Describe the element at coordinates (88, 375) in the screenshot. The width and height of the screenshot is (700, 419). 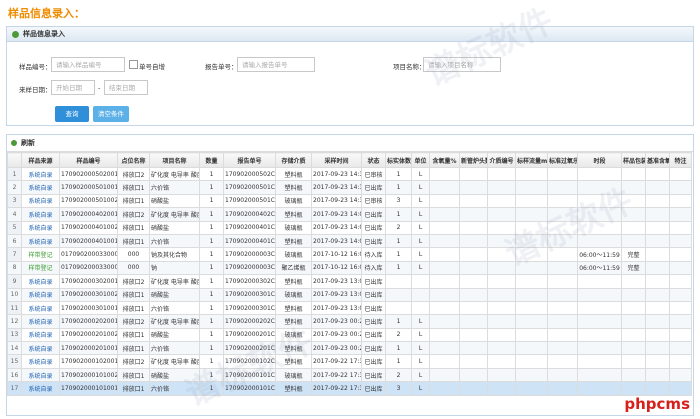
I see `table-cell: 170902000101002` at that location.